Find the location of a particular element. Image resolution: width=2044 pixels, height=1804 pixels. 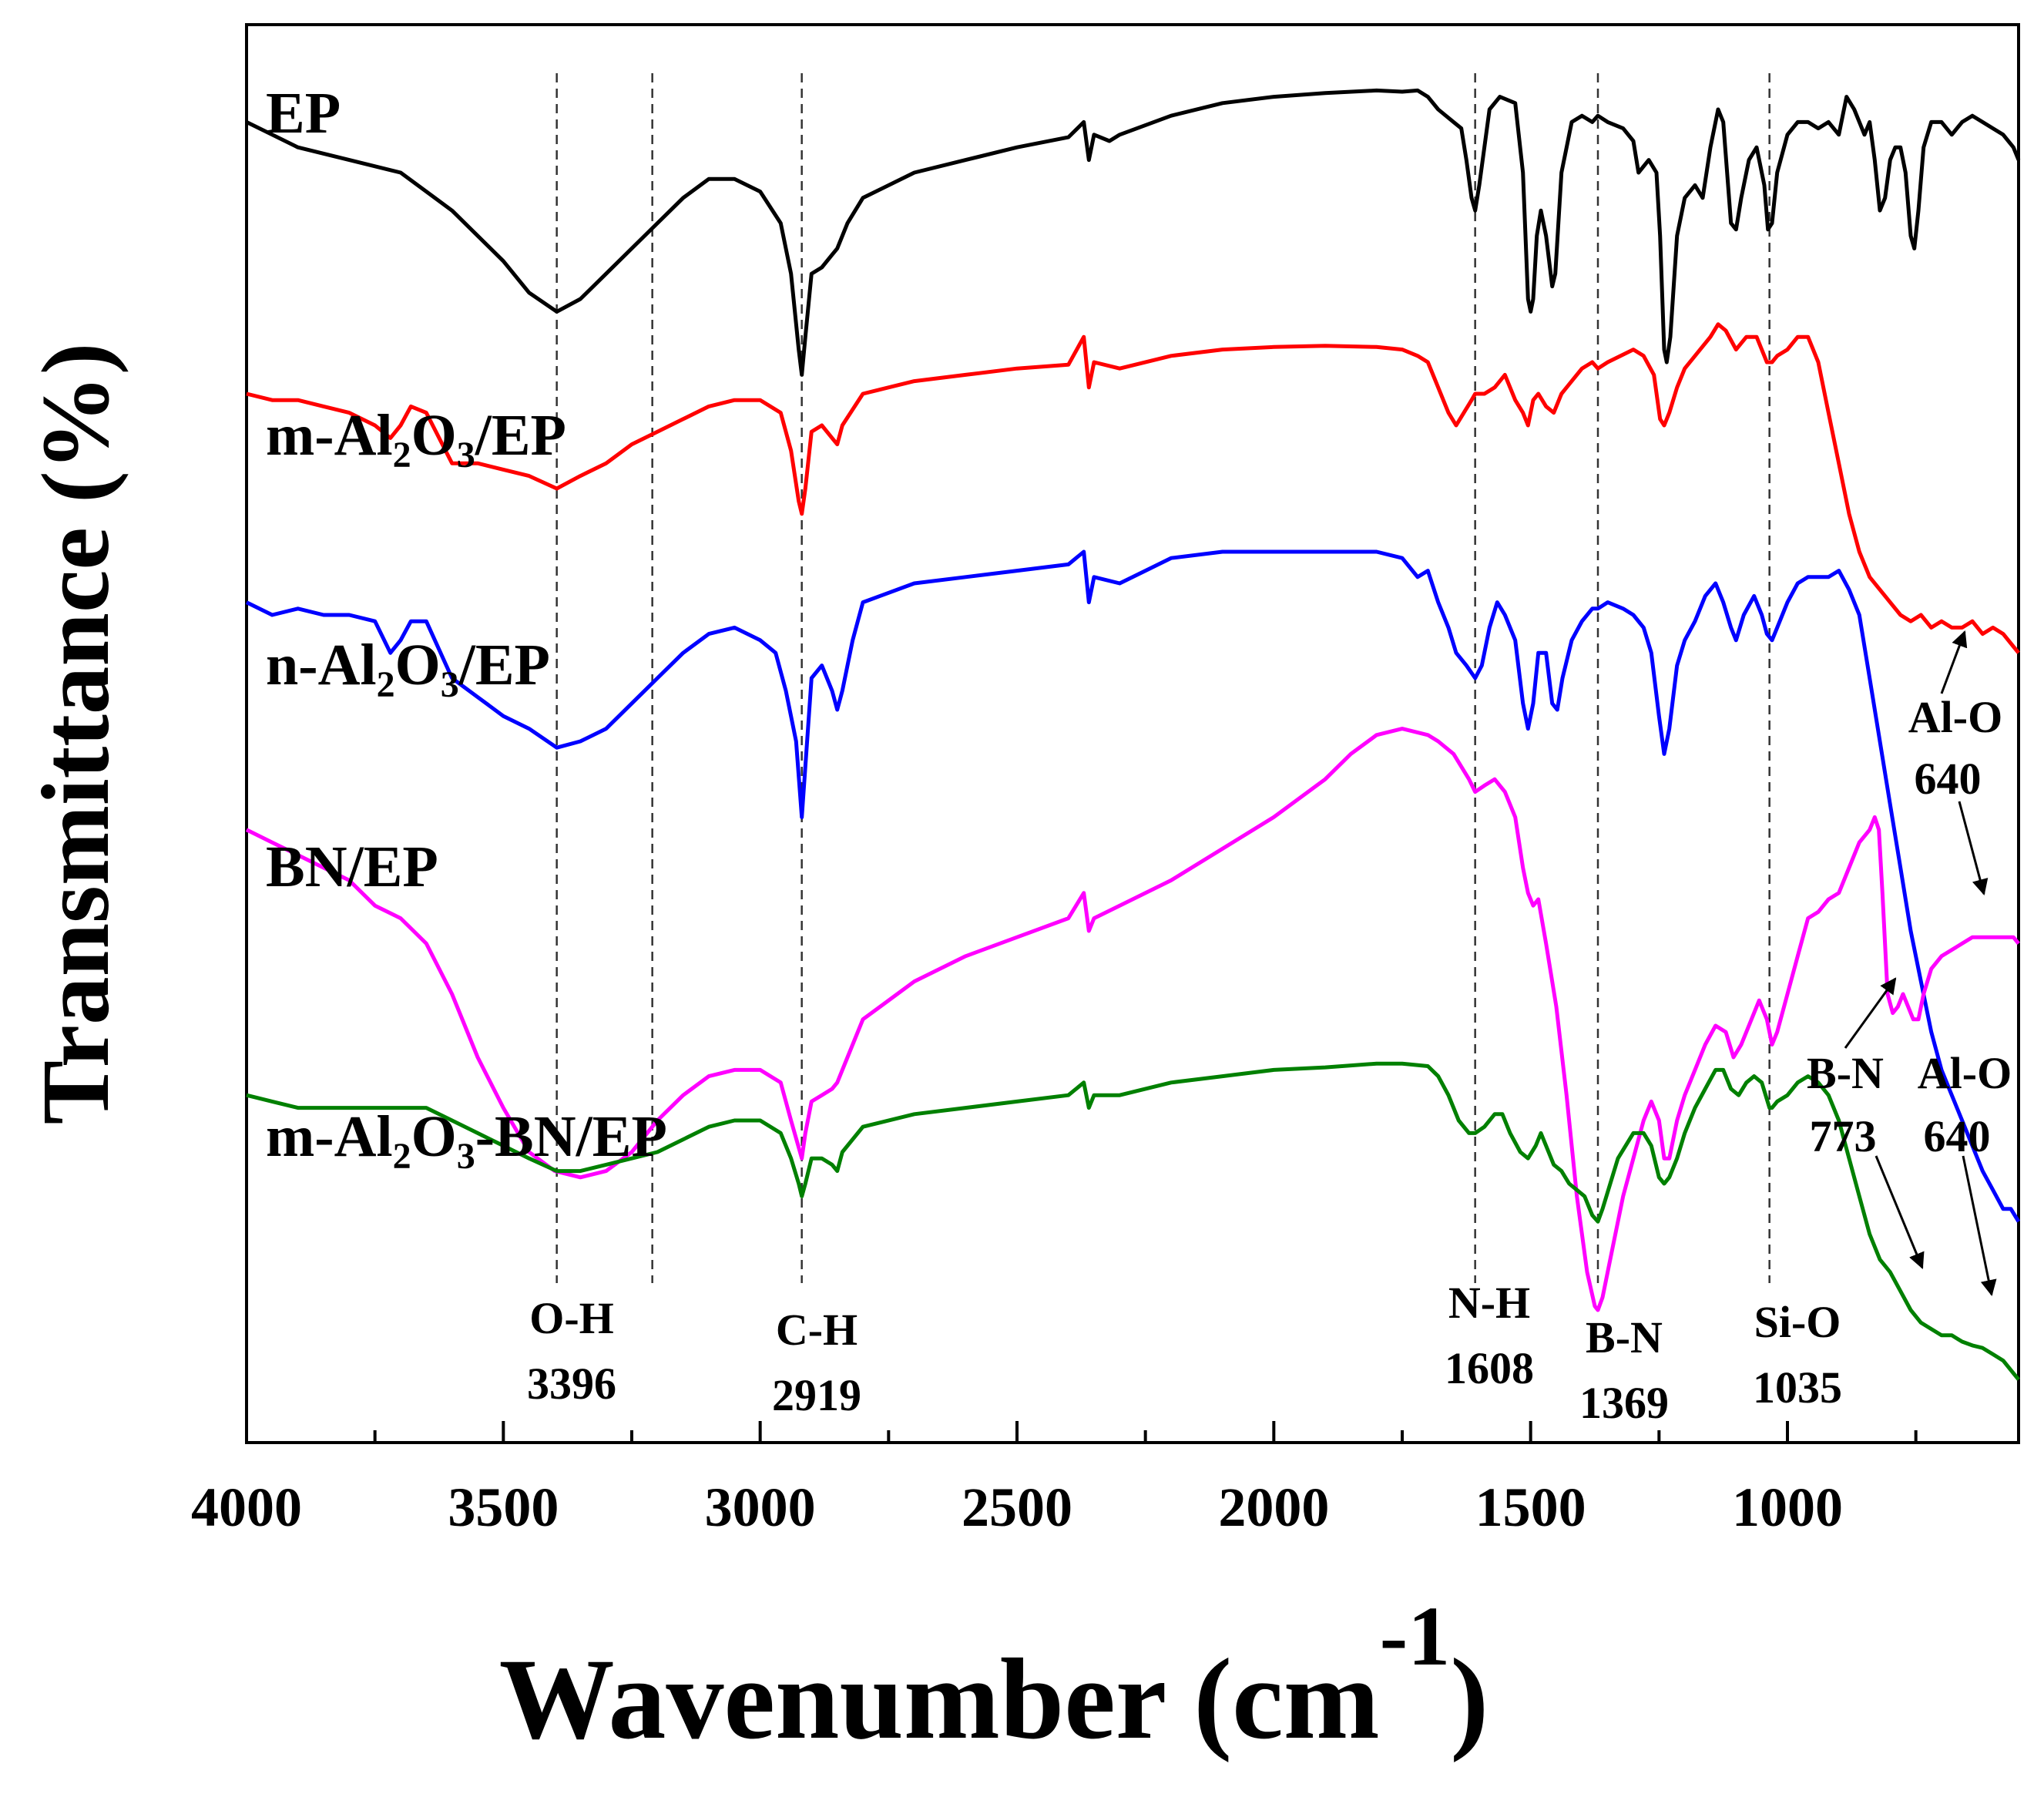

series-label-n-al2o3-ep: n-Al2O3/EP is located at coordinates (408, 669).